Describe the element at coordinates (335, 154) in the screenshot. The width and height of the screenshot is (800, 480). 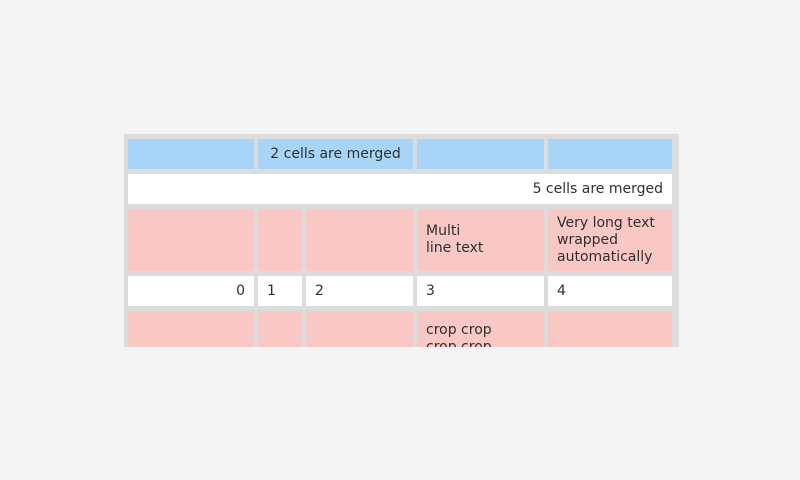
I see `table-cell-merged-2: 2 cells are merged` at that location.